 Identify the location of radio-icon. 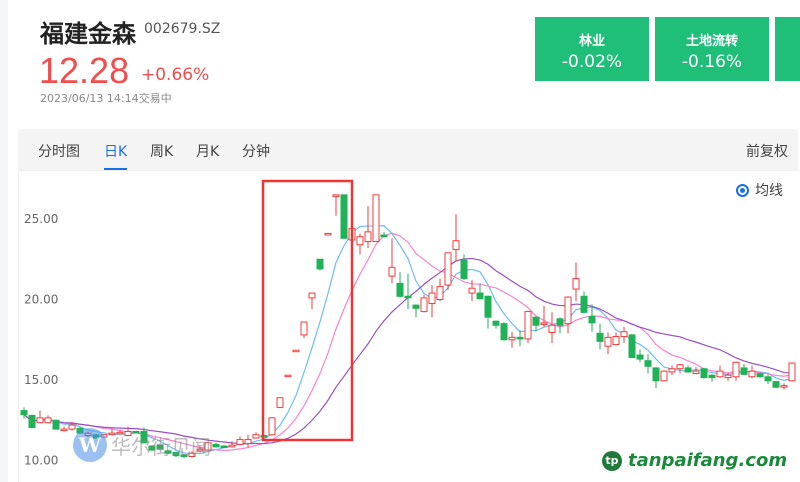
(742, 190).